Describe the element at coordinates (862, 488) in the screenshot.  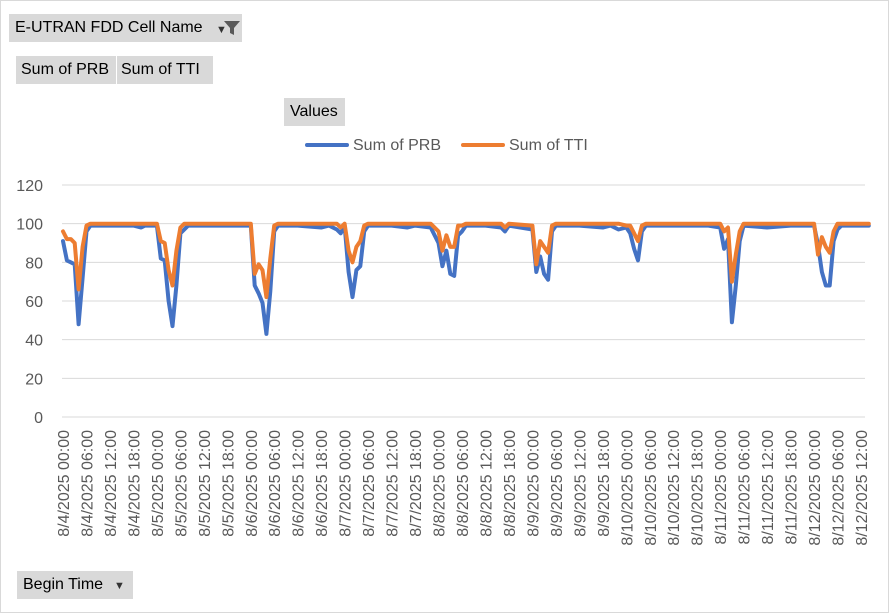
I see `x-tick-label: 8/12/2025 12:00` at that location.